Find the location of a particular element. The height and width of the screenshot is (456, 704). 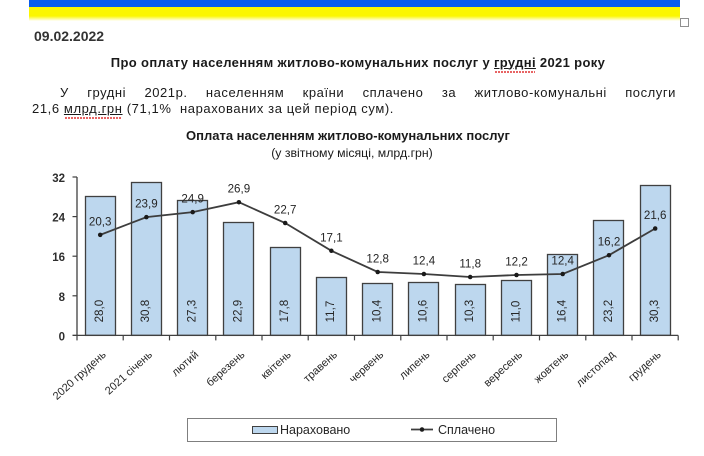

svg-text: липень is located at coordinates (414, 365).